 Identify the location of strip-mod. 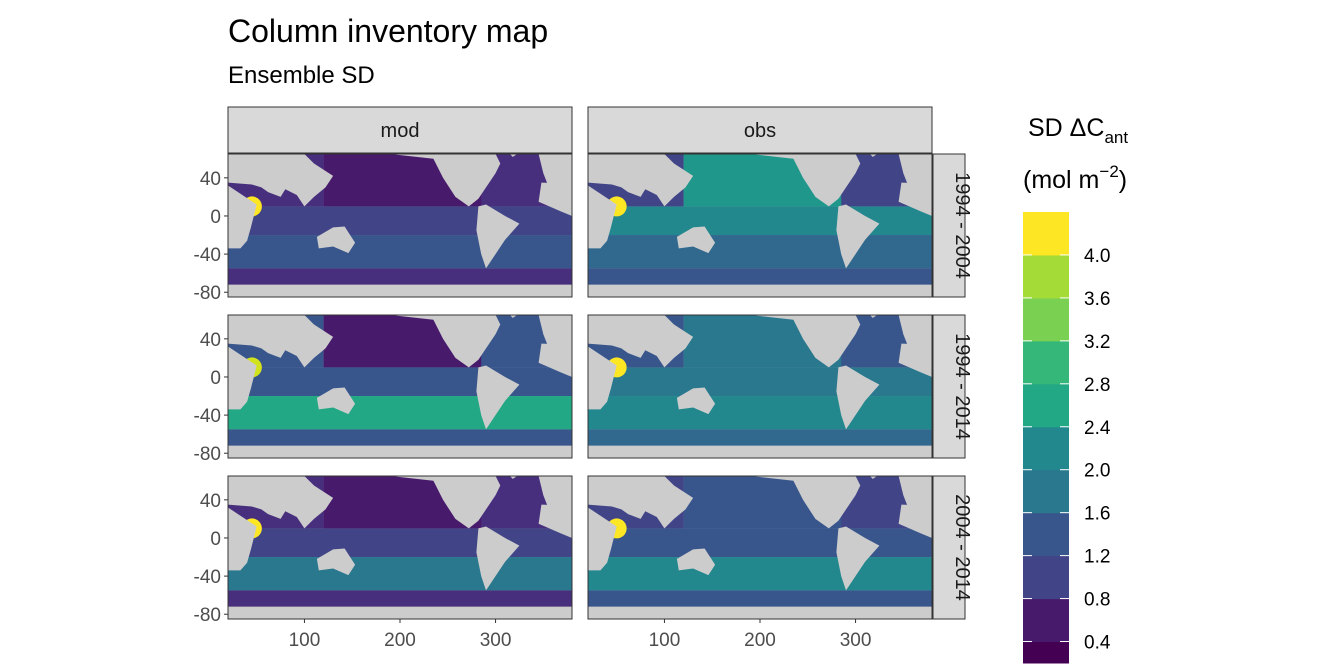
(400, 130).